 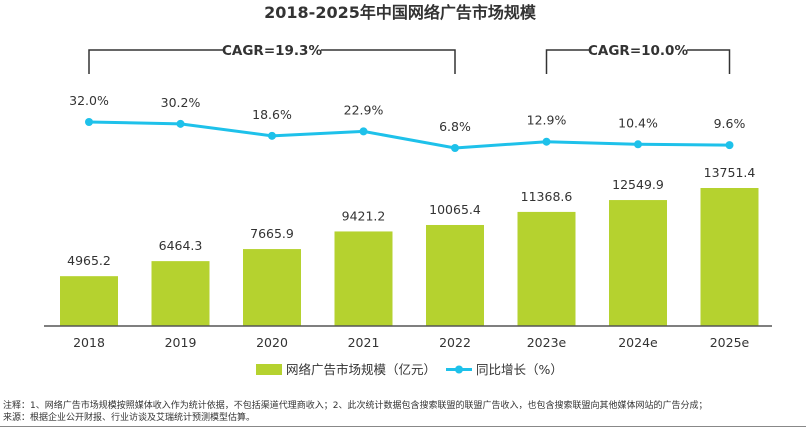 I want to click on bar-2025e, so click(x=729, y=257).